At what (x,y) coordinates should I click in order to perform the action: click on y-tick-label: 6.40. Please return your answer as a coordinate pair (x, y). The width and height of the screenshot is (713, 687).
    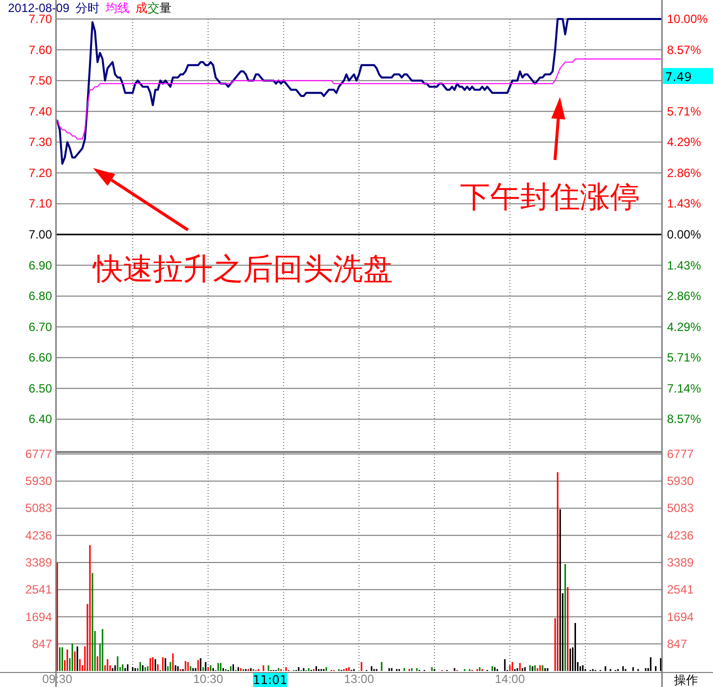
    Looking at the image, I should click on (40, 419).